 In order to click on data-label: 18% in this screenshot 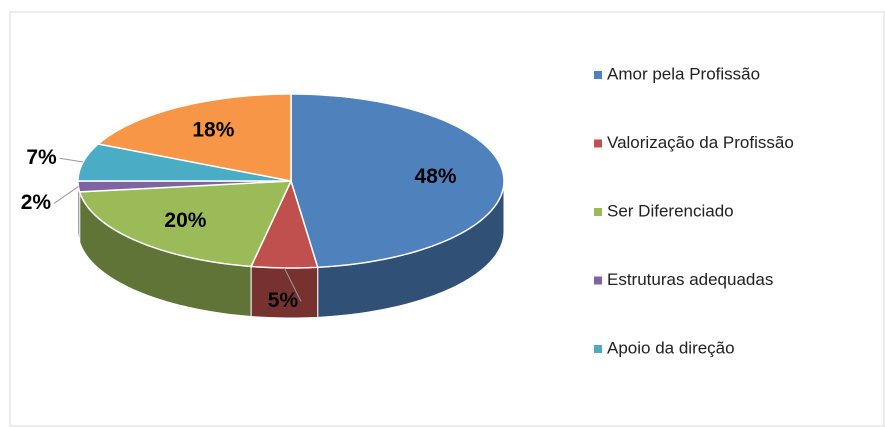, I will do `click(213, 130)`.